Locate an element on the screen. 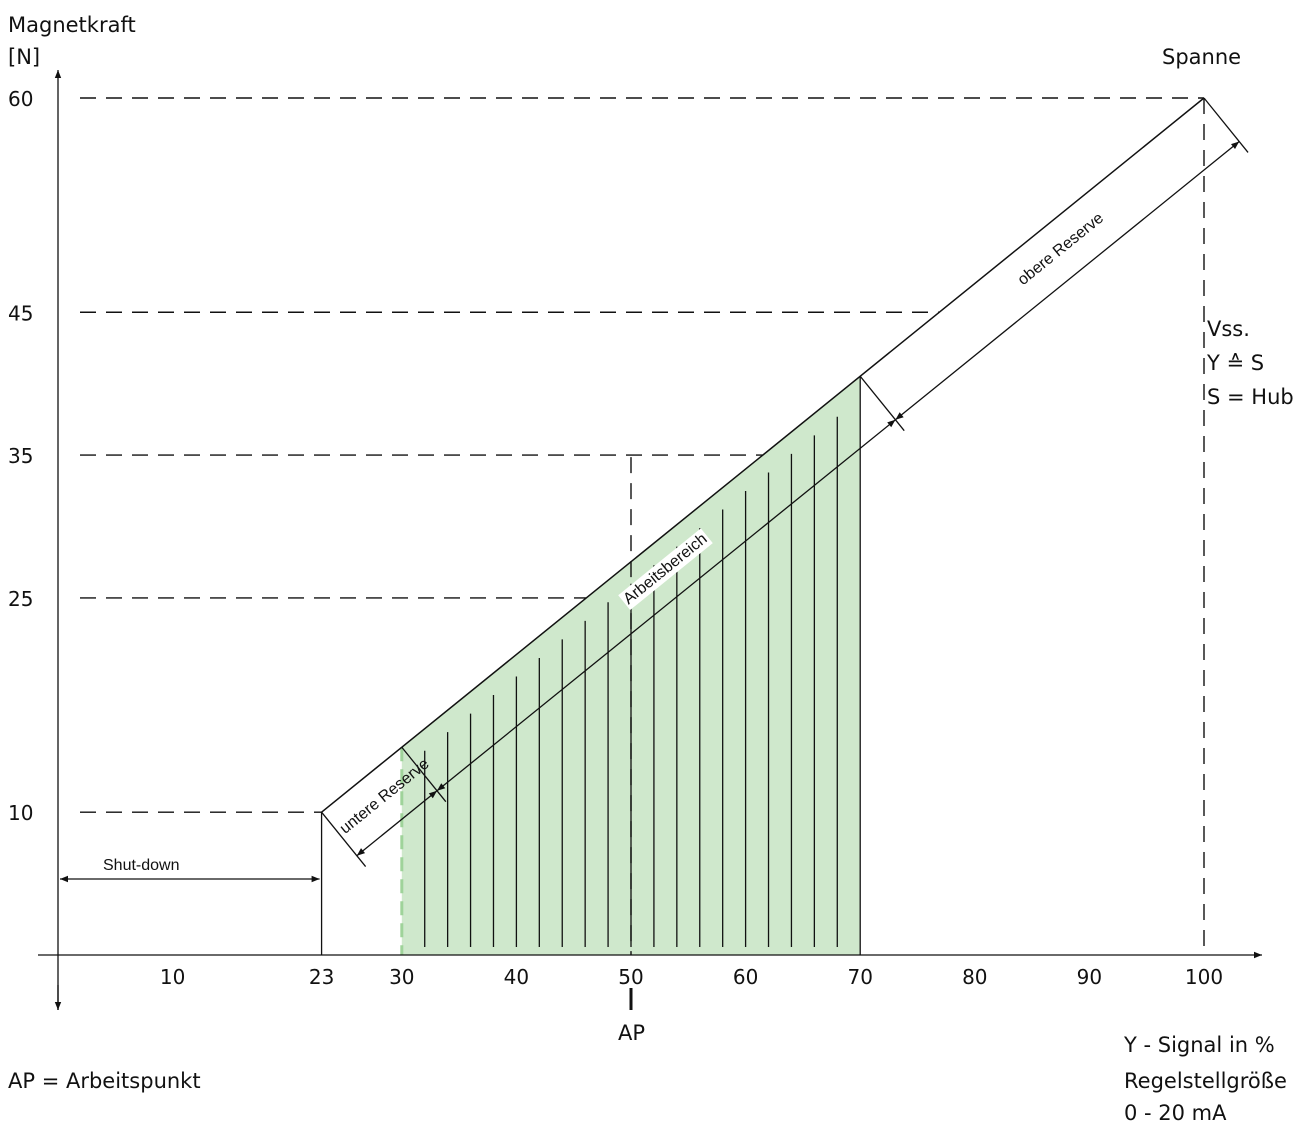 The width and height of the screenshot is (1306, 1124). dim-untere-reserve is located at coordinates (397, 823).